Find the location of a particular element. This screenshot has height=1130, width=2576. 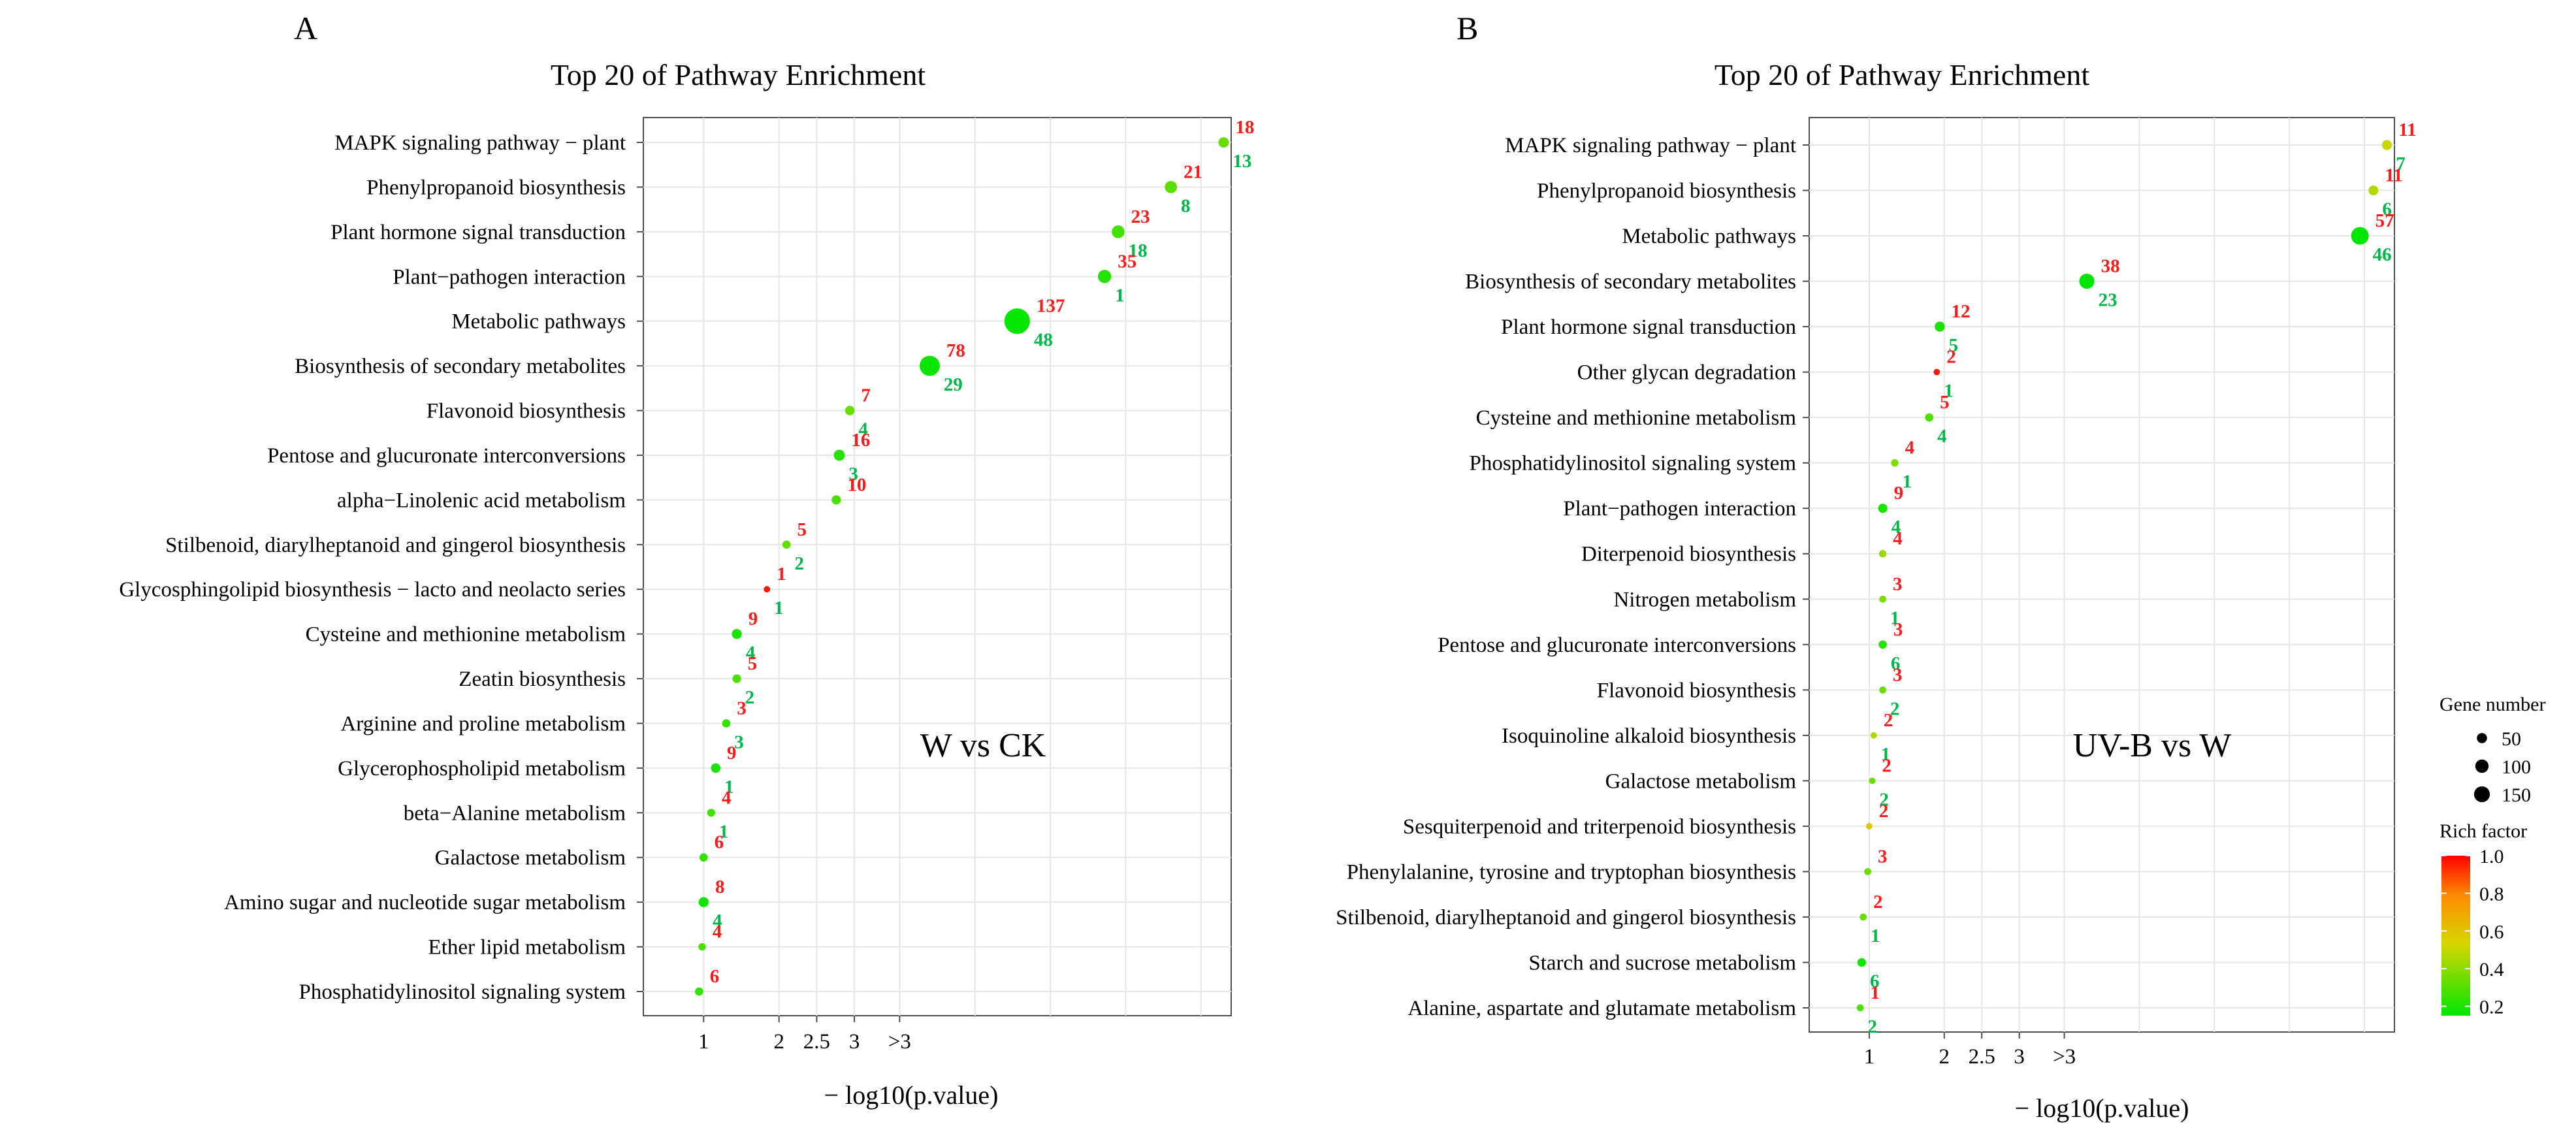

down-count-label: 6 is located at coordinates (2387, 209).